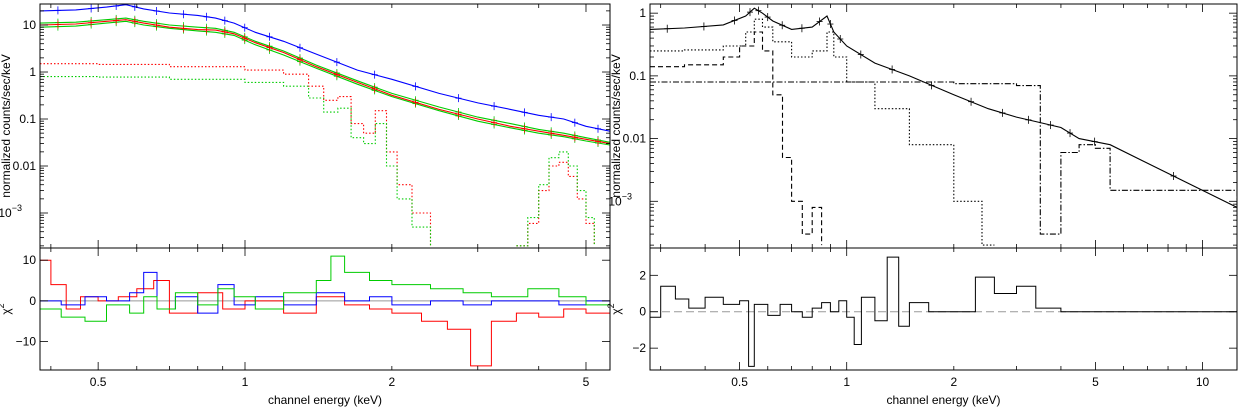 Image resolution: width=1239 pixels, height=408 pixels. What do you see at coordinates (639, 348) in the screenshot?
I see `y-tick-label: −2` at bounding box center [639, 348].